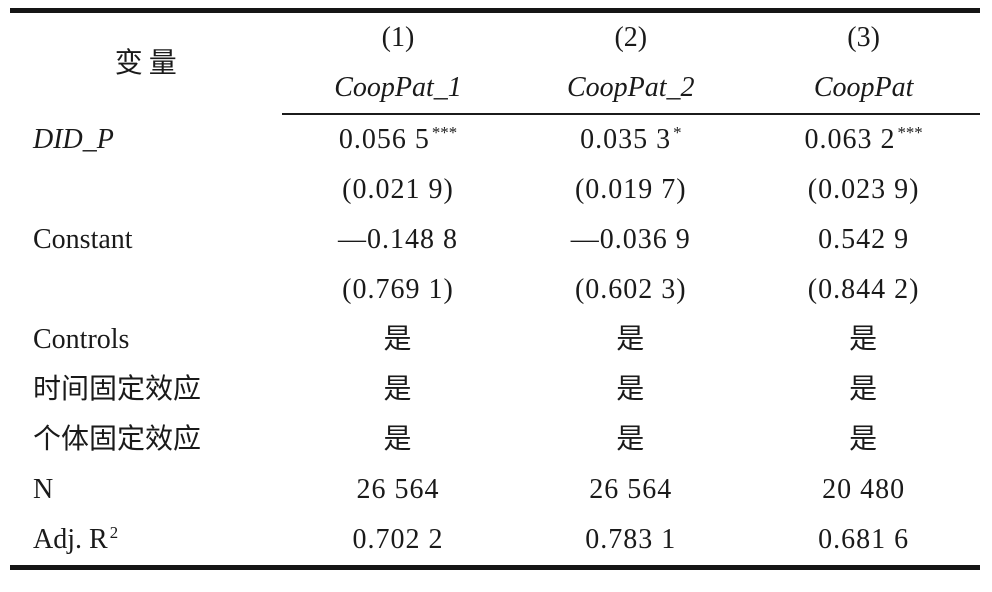  Describe the element at coordinates (631, 38) in the screenshot. I see `column-number-2: (2)` at that location.